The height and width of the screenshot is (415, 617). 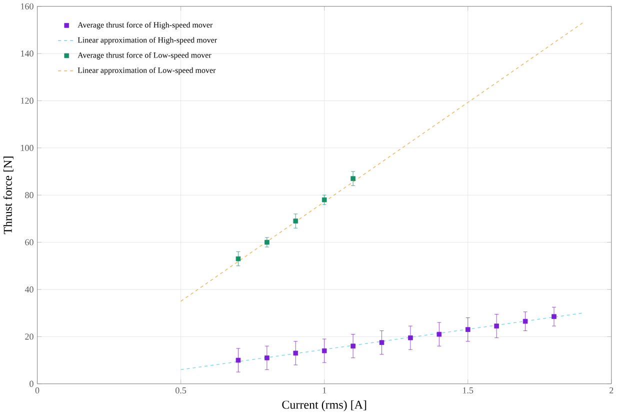 What do you see at coordinates (29, 242) in the screenshot?
I see `y-tick-label: 60` at bounding box center [29, 242].